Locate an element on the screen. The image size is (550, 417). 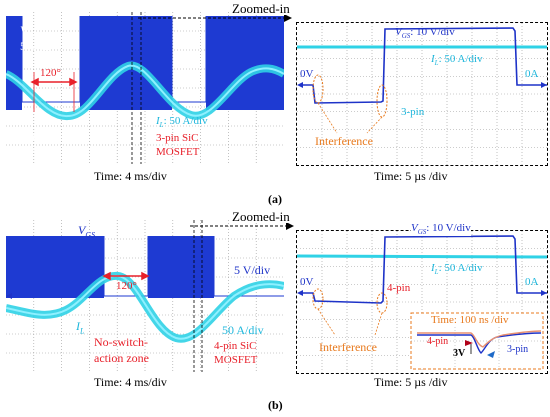
a-left-vgs-name: V is located at coordinates (24, 30).